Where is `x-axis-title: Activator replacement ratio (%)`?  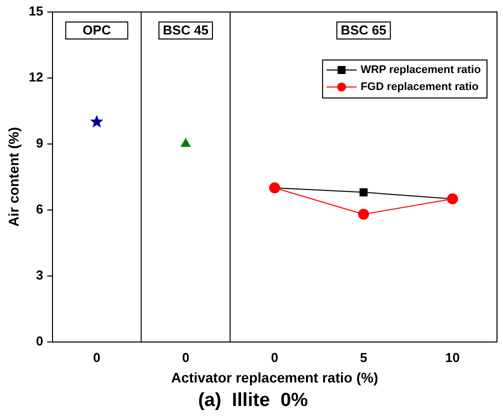
x-axis-title: Activator replacement ratio (%) is located at coordinates (274, 378).